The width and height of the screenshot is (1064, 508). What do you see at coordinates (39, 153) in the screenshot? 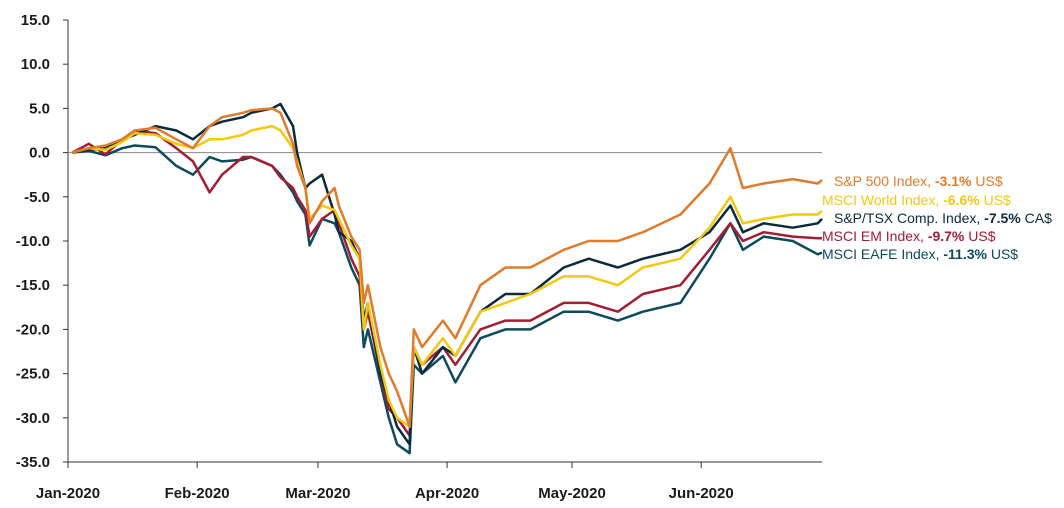
I see `y-tick-label: 0.0` at bounding box center [39, 153].